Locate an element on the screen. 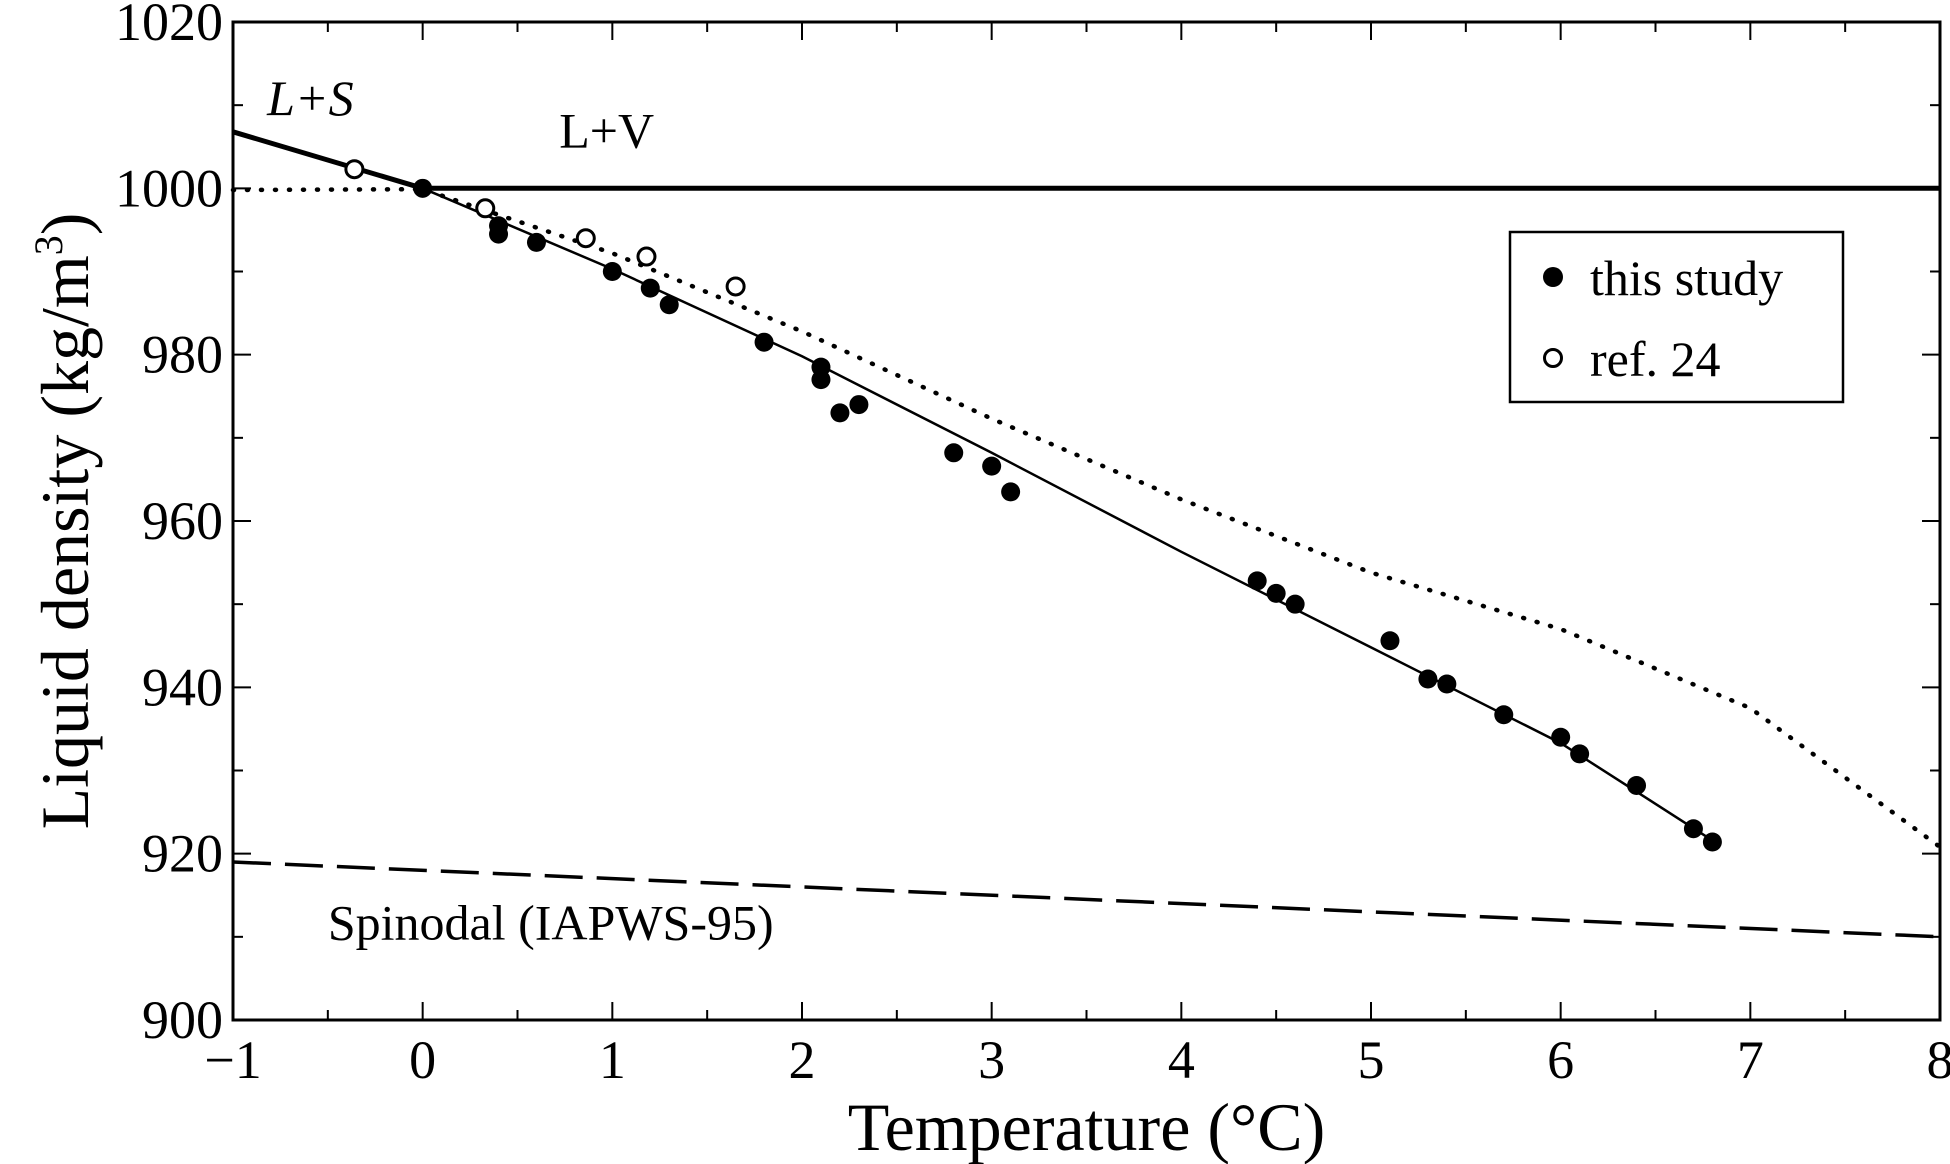  x-tick-label: 7 is located at coordinates (1750, 1060).